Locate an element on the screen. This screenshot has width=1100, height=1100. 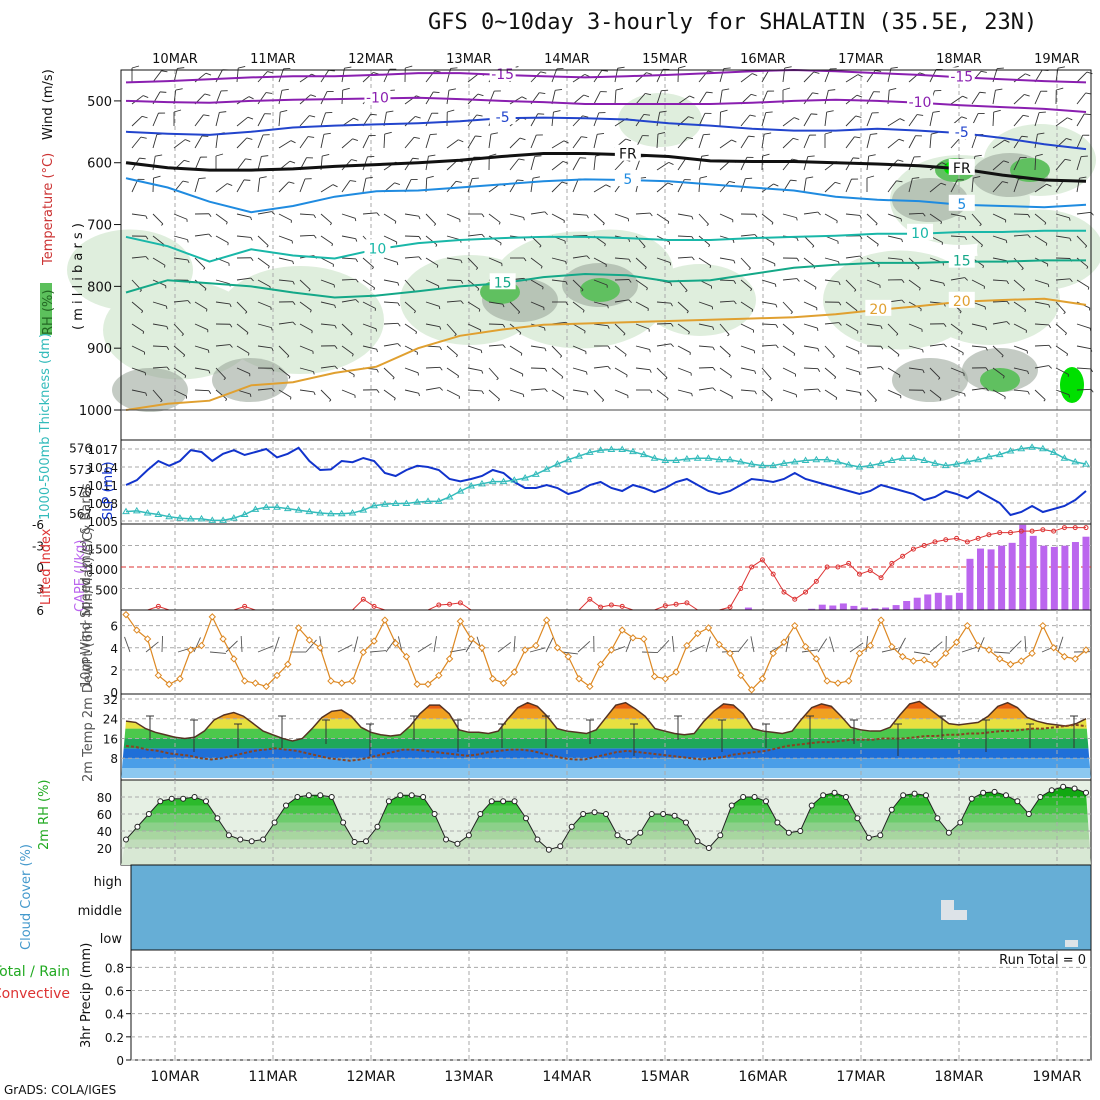
pressure-tick-label: 700 is located at coordinates (99, 226).